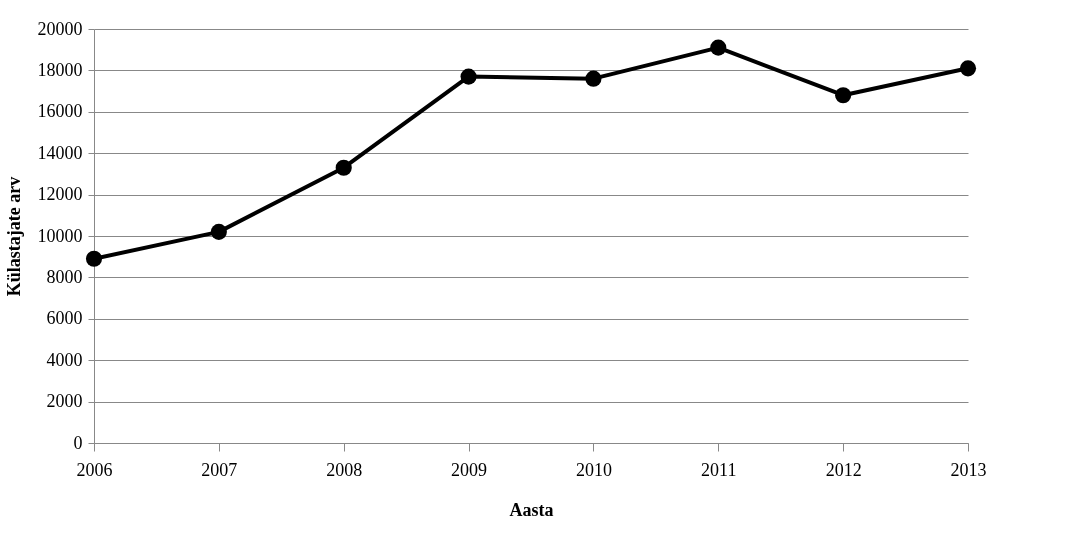 The height and width of the screenshot is (541, 1078). What do you see at coordinates (60, 235) in the screenshot?
I see `y-tick-label: 10000` at bounding box center [60, 235].